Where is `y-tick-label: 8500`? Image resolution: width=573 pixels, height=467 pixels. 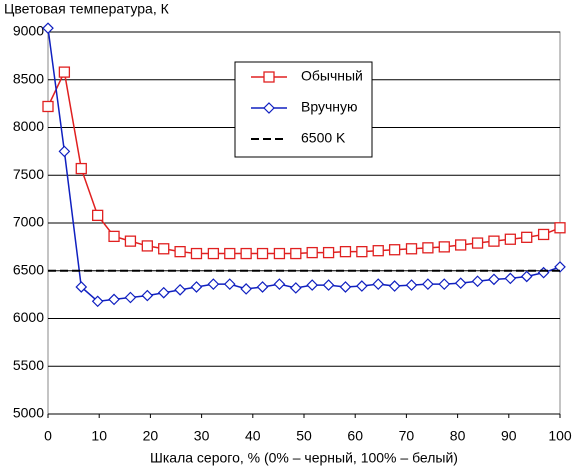
y-tick-label: 8500 is located at coordinates (28, 78).